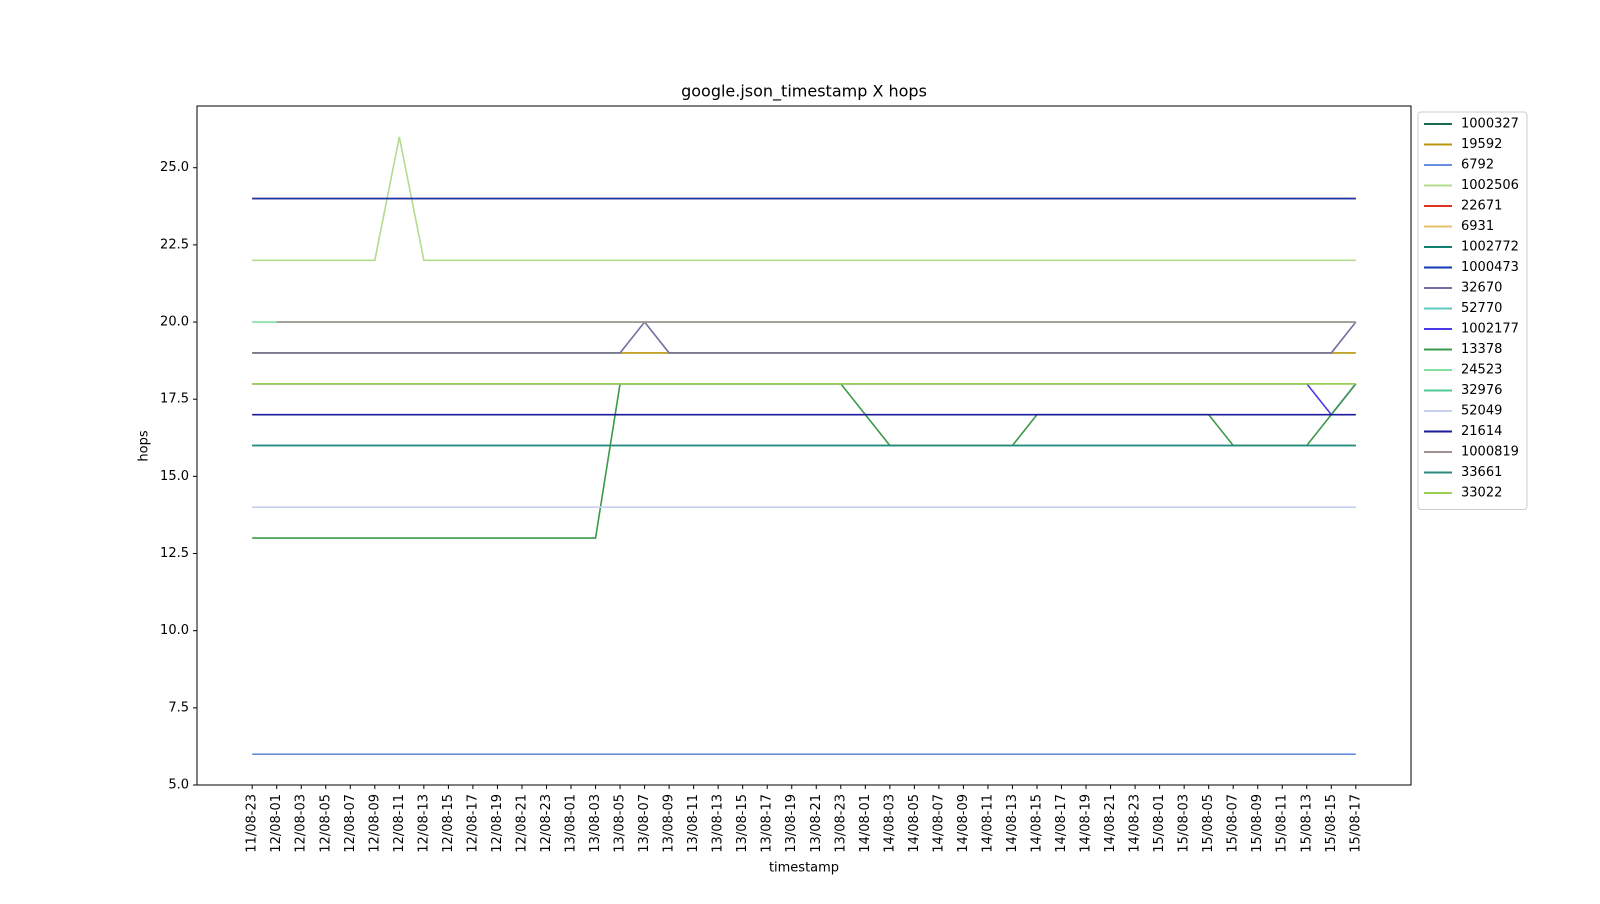 Image resolution: width=1600 pixels, height=904 pixels. What do you see at coordinates (174, 553) in the screenshot?
I see `y-tick-label: 12.5` at bounding box center [174, 553].